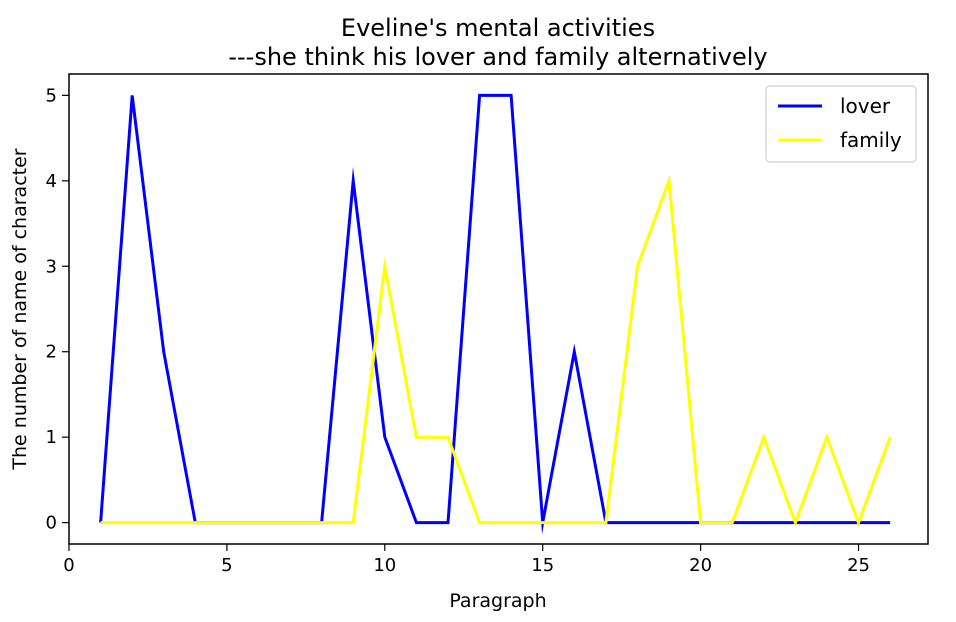 The height and width of the screenshot is (622, 956). What do you see at coordinates (51, 352) in the screenshot?
I see `y-tick-label: 2` at bounding box center [51, 352].